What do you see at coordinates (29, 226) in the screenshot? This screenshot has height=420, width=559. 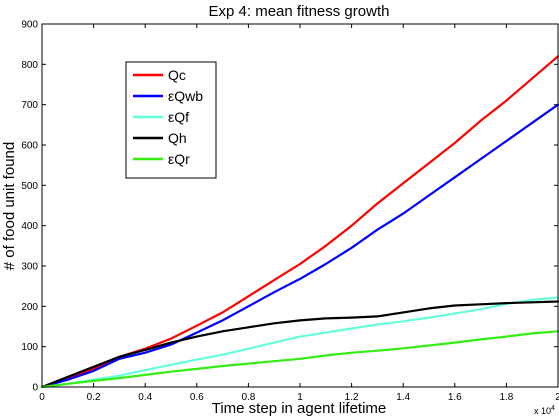 I see `y-tick-label: 400` at bounding box center [29, 226].